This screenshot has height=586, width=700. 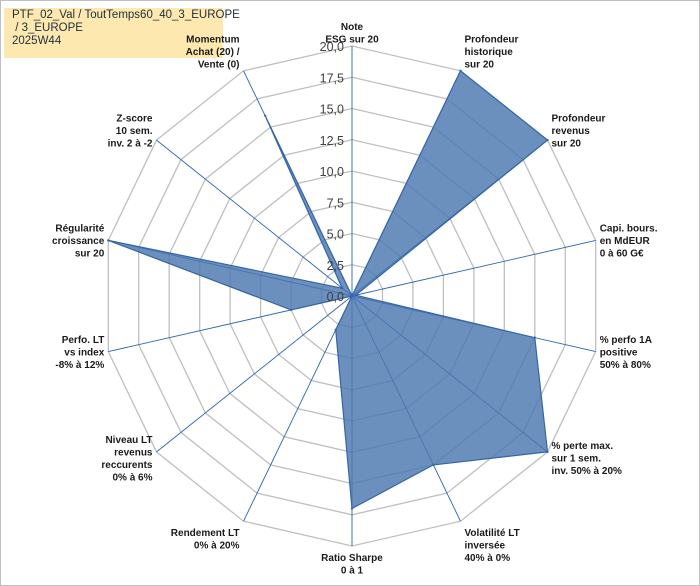 What do you see at coordinates (335, 297) in the screenshot?
I see `tick-label-0: 0,0` at bounding box center [335, 297].